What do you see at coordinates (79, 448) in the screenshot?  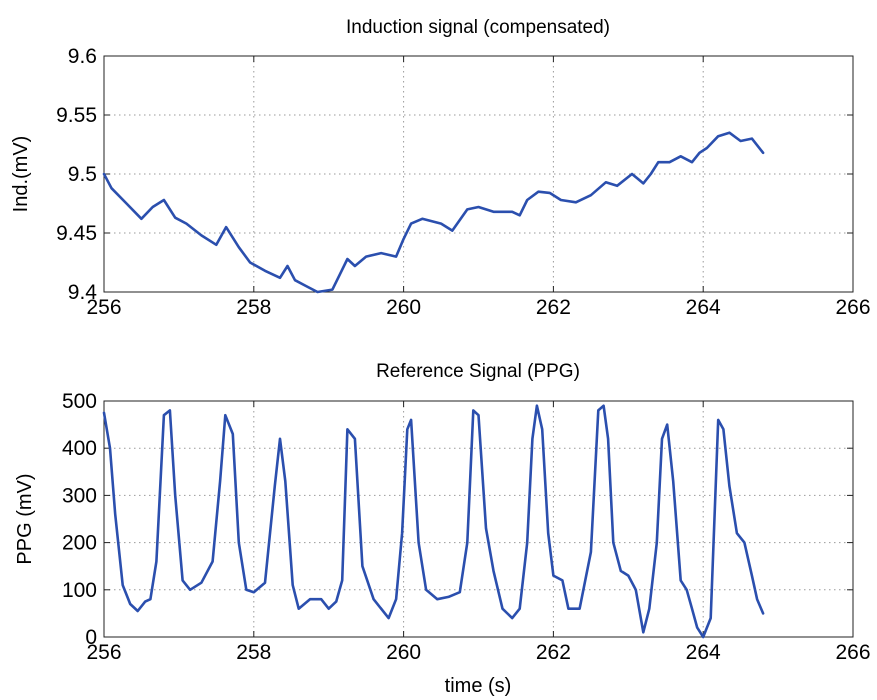 I see `y-tick-label: 400` at bounding box center [79, 448].